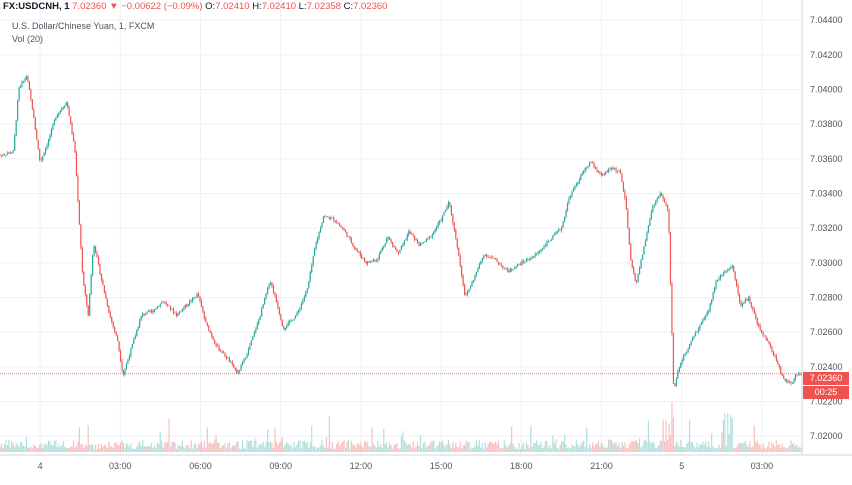 This screenshot has width=852, height=485. What do you see at coordinates (36, 6) in the screenshot?
I see `symbol-name: FX:USDCNH, 1` at bounding box center [36, 6].